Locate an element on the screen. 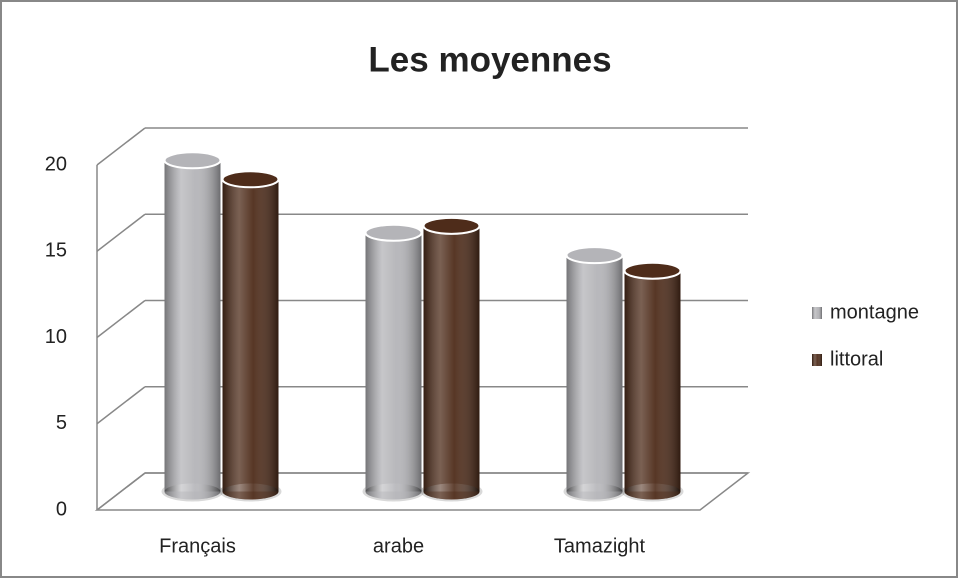 Image resolution: width=959 pixels, height=579 pixels. y-tick-label: 0 is located at coordinates (61, 509).